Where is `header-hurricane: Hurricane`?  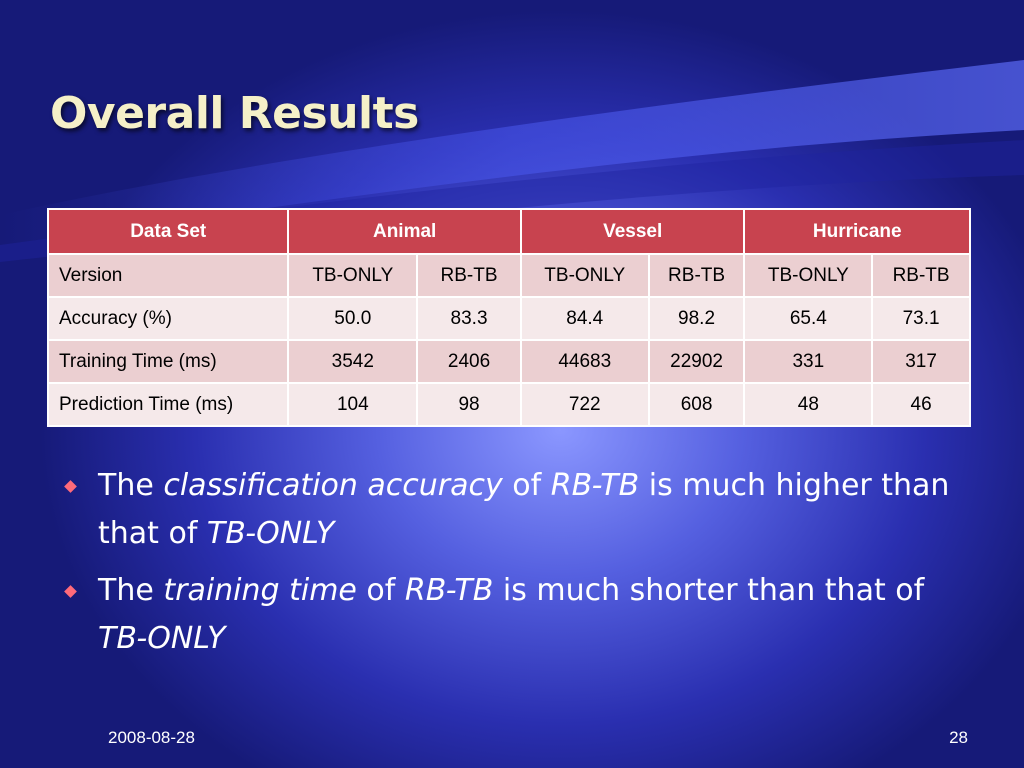 header-hurricane: Hurricane is located at coordinates (857, 231).